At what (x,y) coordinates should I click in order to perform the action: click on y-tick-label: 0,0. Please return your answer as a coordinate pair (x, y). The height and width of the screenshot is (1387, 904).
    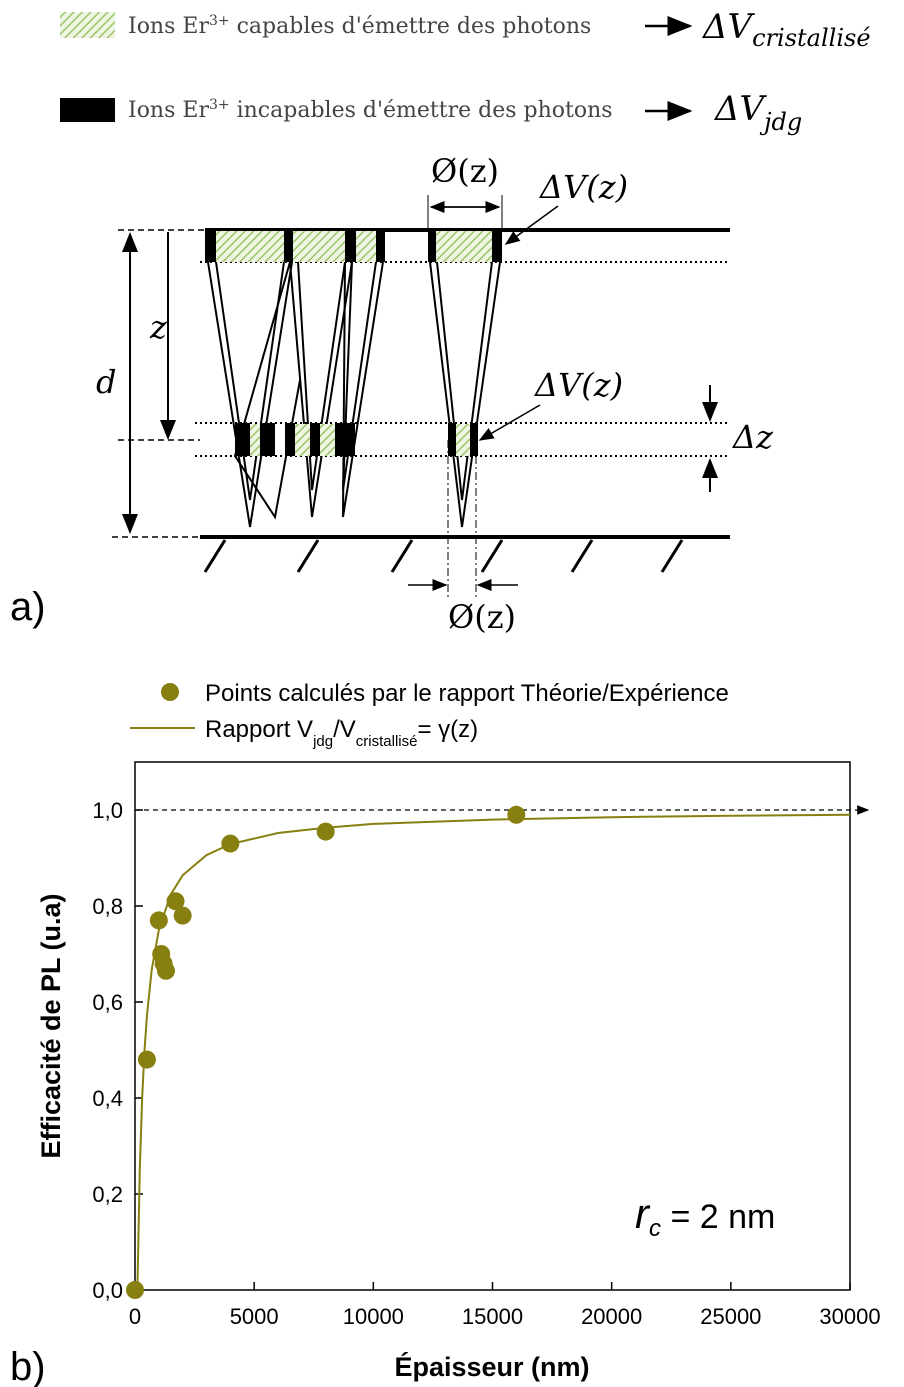
    Looking at the image, I should click on (107, 1290).